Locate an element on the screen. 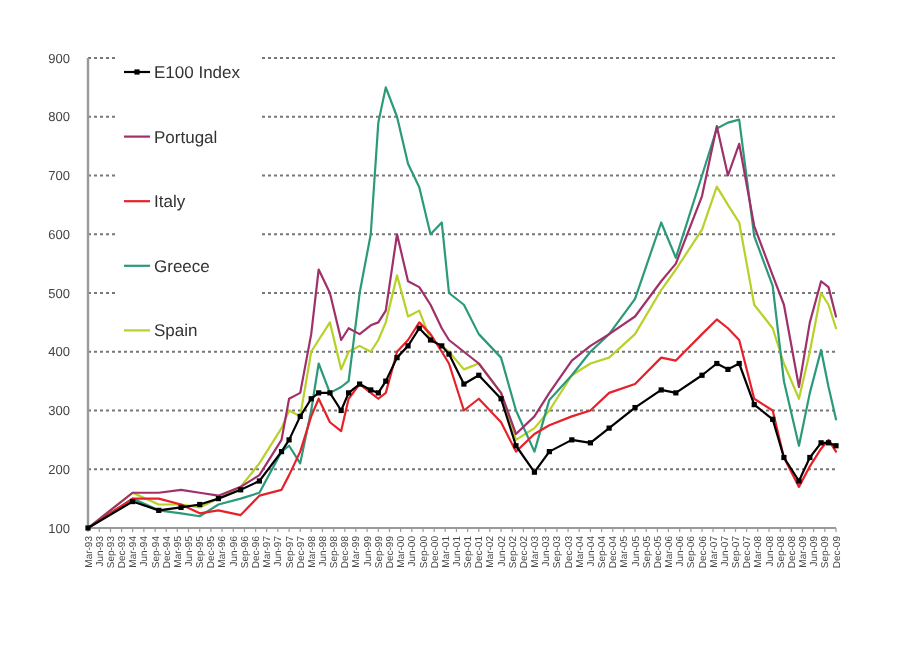 This screenshot has width=898, height=646. legend-label: Greece is located at coordinates (182, 265).